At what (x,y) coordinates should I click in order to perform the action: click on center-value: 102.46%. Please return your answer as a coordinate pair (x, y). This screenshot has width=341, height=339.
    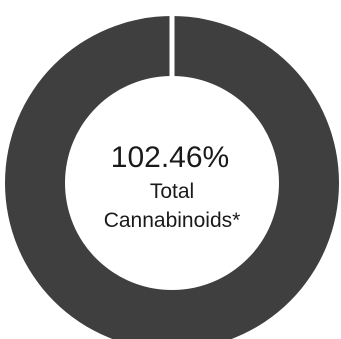
    Looking at the image, I should click on (170, 157).